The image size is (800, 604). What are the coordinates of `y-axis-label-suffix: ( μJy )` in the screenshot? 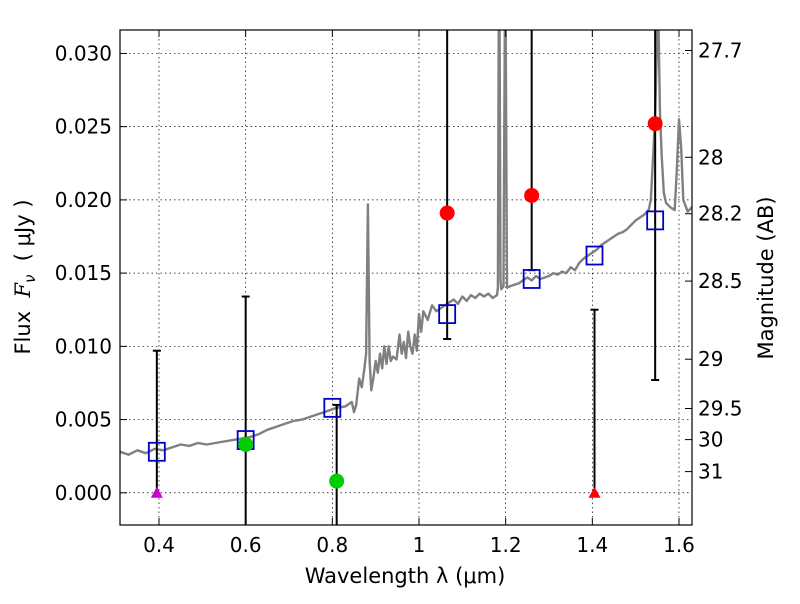 It's located at (23, 236).